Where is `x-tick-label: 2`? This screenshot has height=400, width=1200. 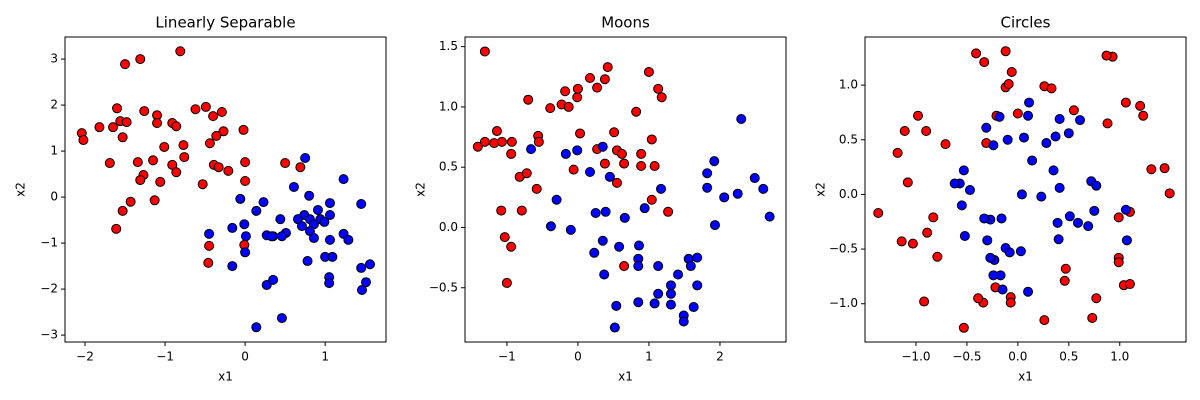 x-tick-label: 2 is located at coordinates (720, 357).